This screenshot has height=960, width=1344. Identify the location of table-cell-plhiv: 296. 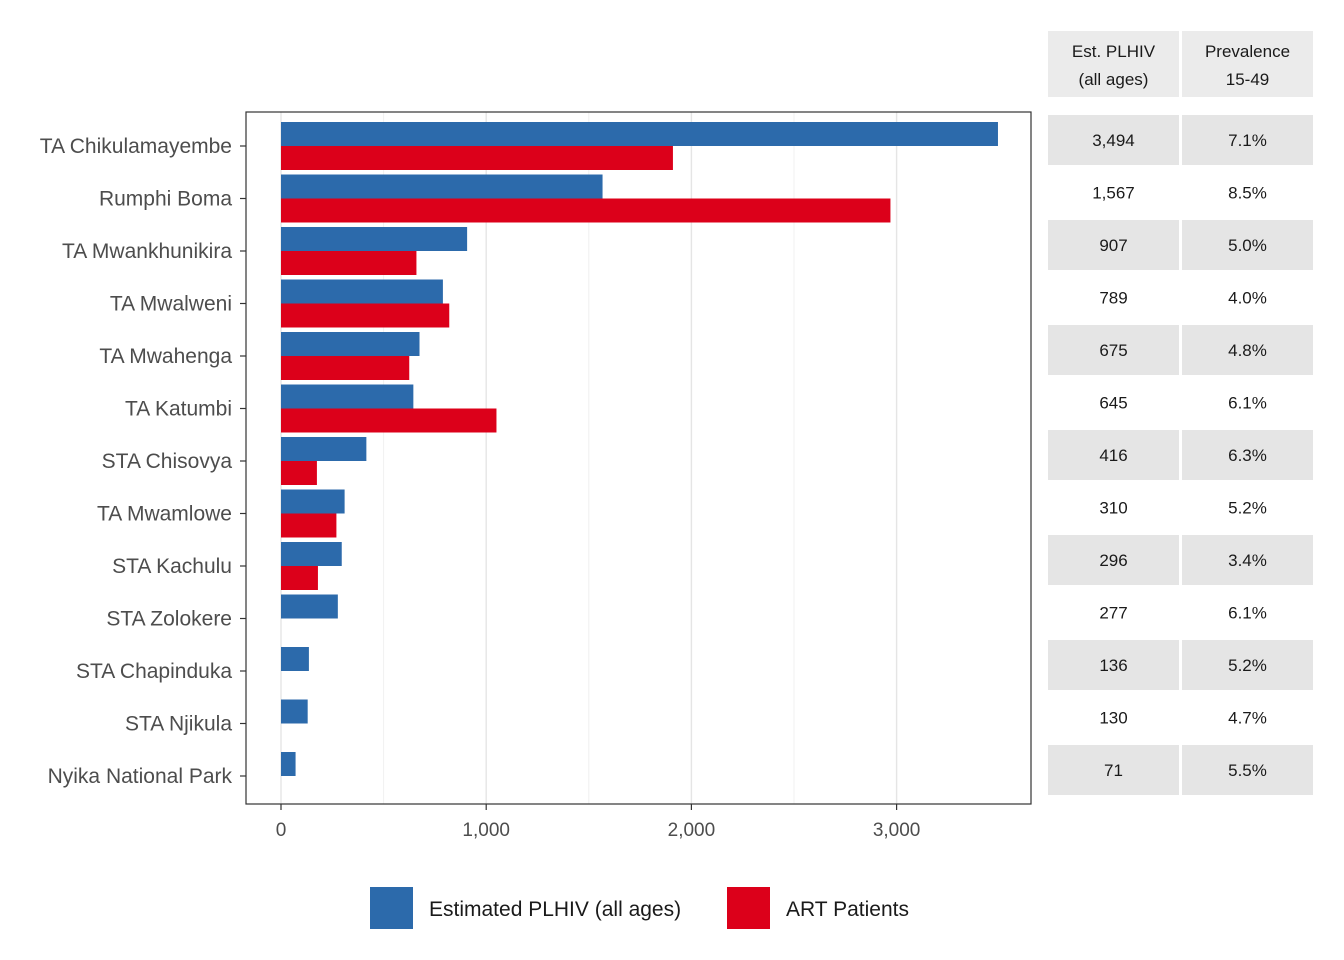
(1113, 560).